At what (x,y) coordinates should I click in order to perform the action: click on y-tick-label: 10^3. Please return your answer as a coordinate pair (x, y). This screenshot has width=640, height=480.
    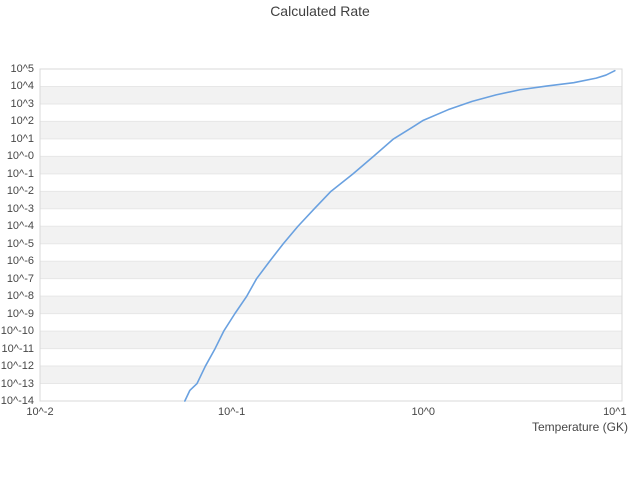
    Looking at the image, I should click on (22, 103).